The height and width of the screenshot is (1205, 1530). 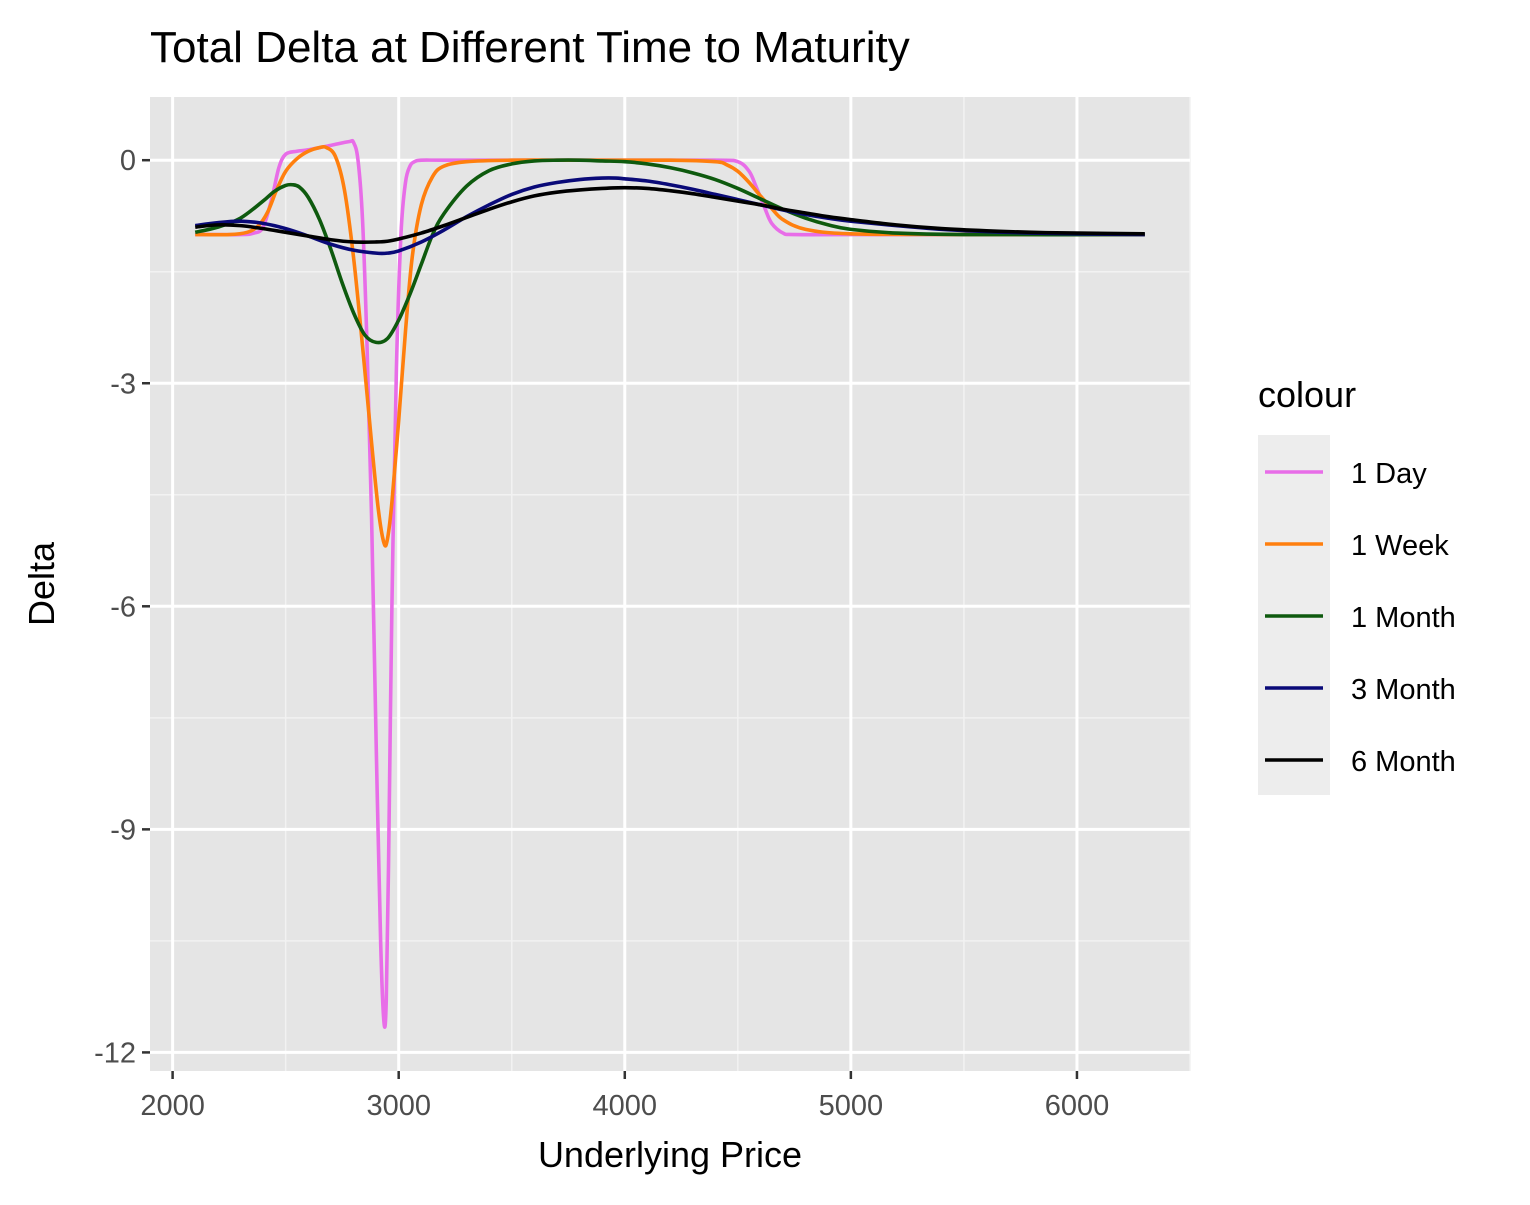 What do you see at coordinates (123, 830) in the screenshot?
I see `y-tick-label: -9` at bounding box center [123, 830].